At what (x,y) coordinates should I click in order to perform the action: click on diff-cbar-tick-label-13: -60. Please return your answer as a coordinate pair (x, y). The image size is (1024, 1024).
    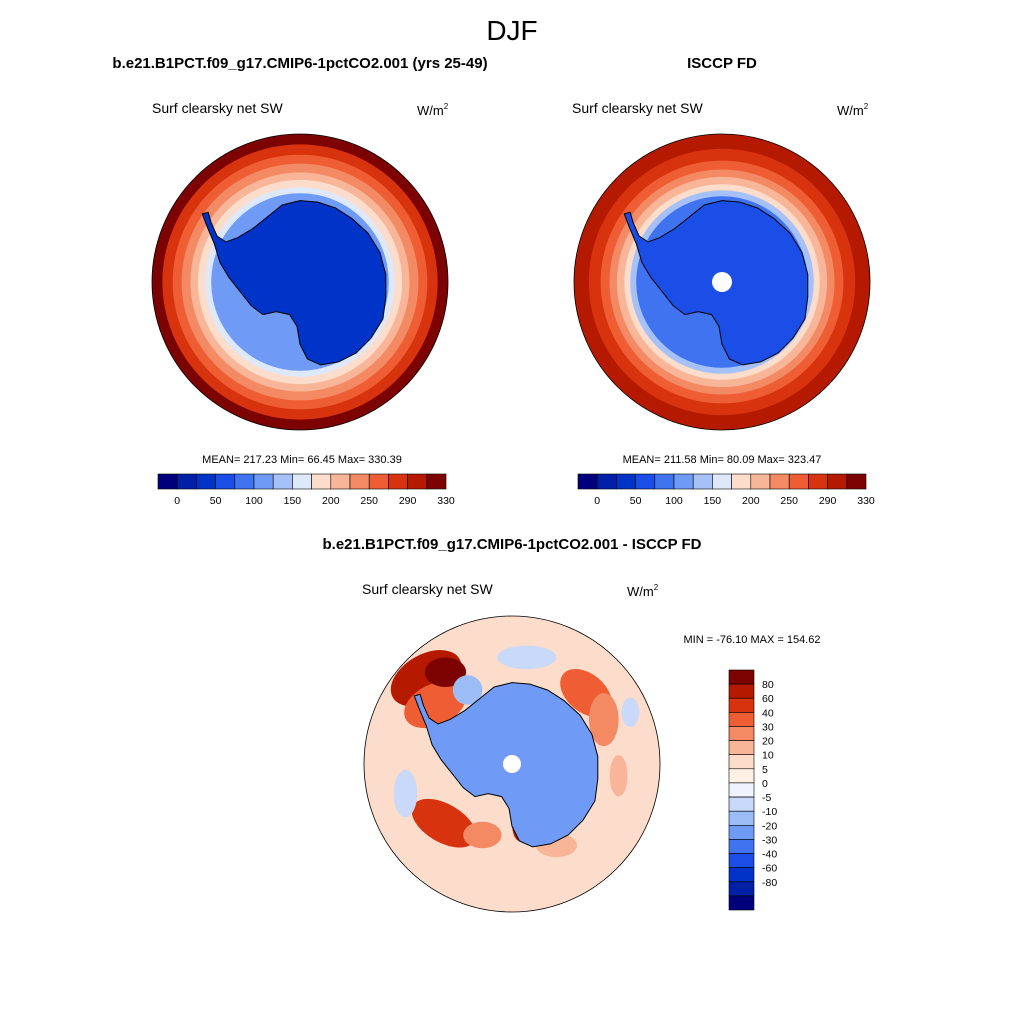
    Looking at the image, I should click on (769, 869).